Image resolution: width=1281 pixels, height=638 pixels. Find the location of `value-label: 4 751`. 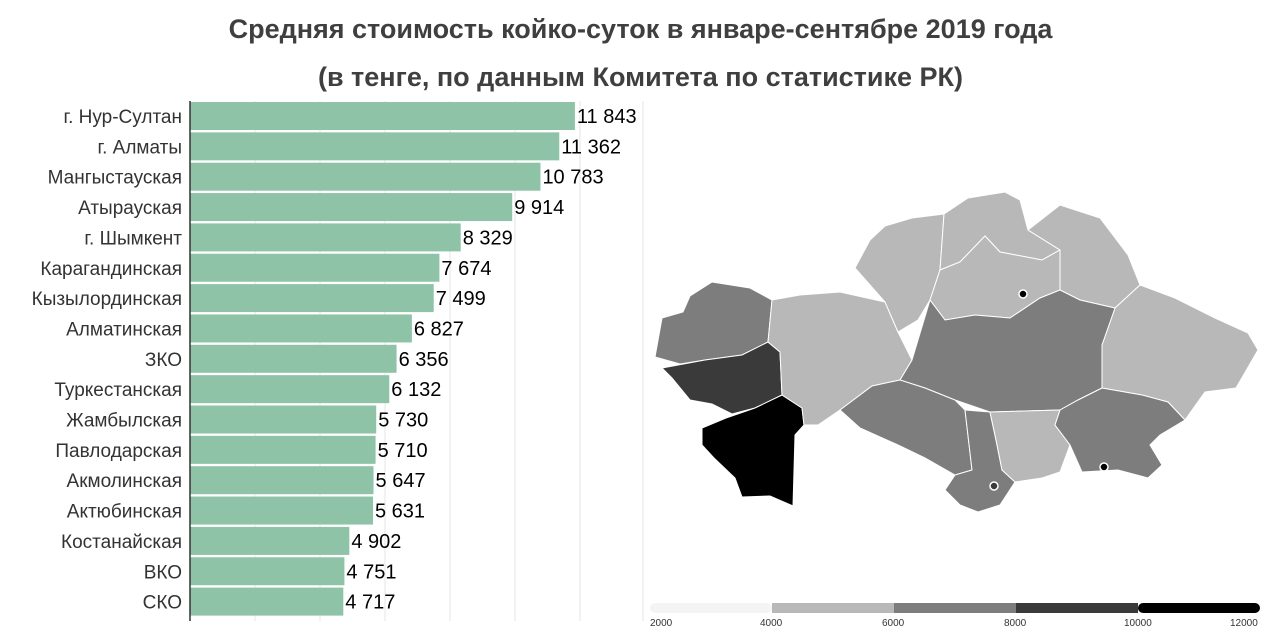

value-label: 4 751 is located at coordinates (371, 572).